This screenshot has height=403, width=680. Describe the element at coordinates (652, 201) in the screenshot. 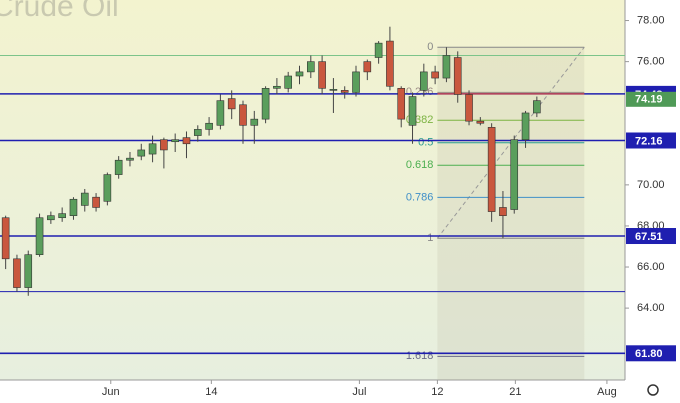

I see `y-axis-background` at that location.